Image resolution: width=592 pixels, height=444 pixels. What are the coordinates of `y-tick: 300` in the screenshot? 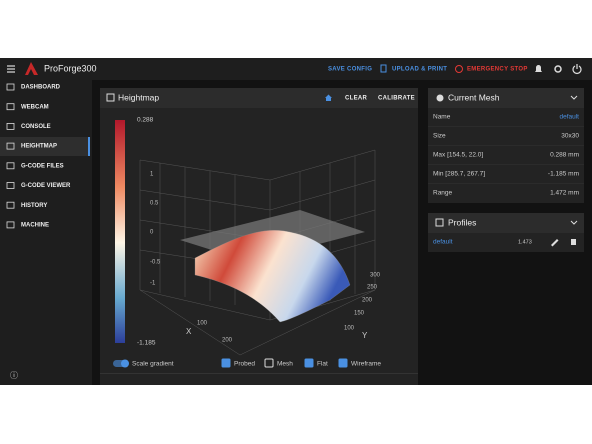 It's located at (375, 276).